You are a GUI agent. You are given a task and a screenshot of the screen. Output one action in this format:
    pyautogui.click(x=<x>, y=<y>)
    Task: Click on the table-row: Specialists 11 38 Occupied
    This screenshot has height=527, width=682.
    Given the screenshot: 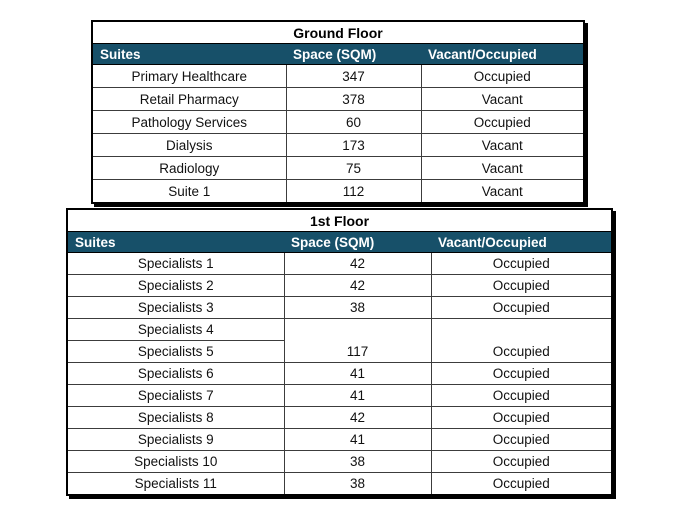 What is the action you would take?
    pyautogui.click(x=339, y=484)
    